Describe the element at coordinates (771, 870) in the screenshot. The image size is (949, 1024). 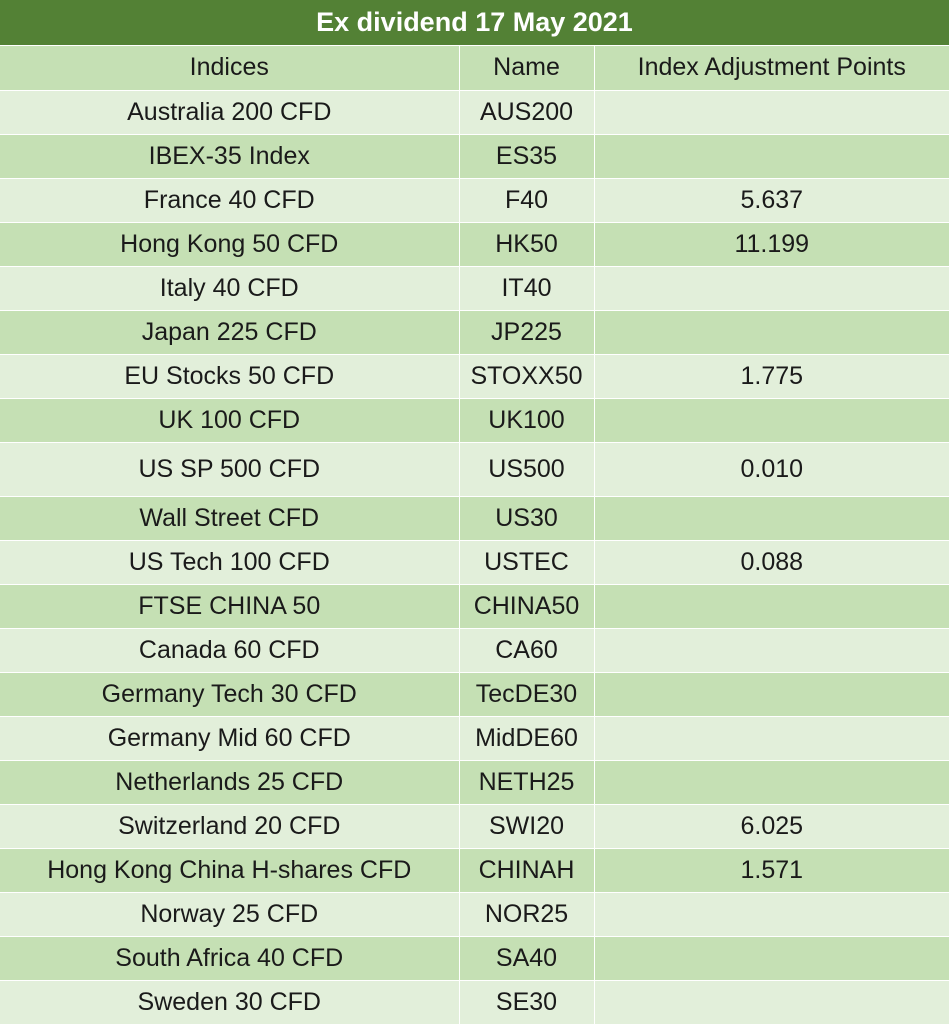
I see `cell-adjustment-points: 1.571` at that location.